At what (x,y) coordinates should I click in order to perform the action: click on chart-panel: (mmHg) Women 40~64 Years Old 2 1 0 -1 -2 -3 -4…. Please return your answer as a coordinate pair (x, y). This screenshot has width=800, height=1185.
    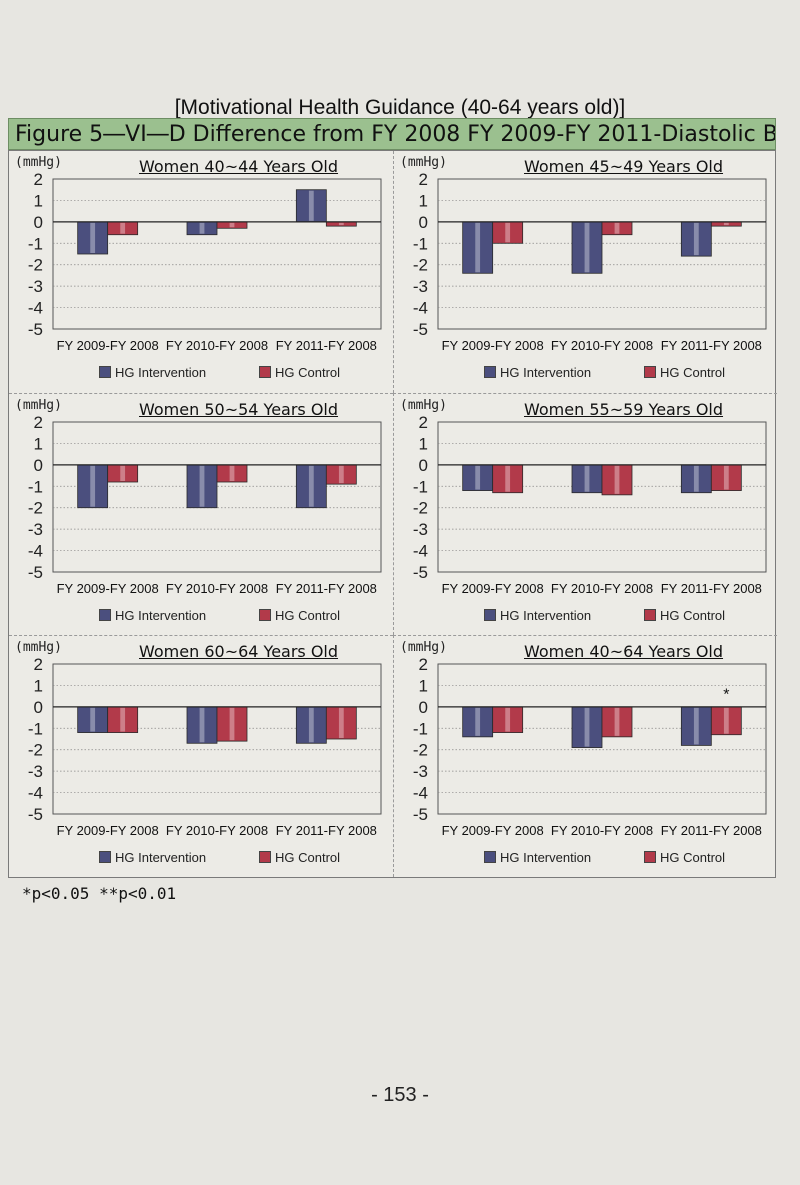
    Looking at the image, I should click on (585, 756).